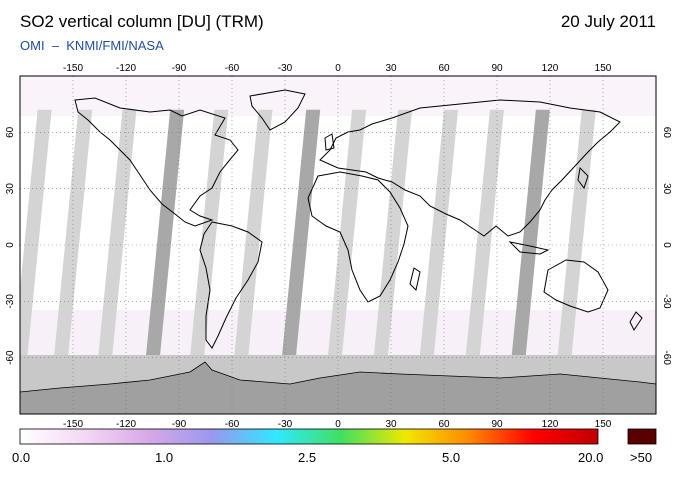  What do you see at coordinates (415, 279) in the screenshot?
I see `madagascar-coast` at bounding box center [415, 279].